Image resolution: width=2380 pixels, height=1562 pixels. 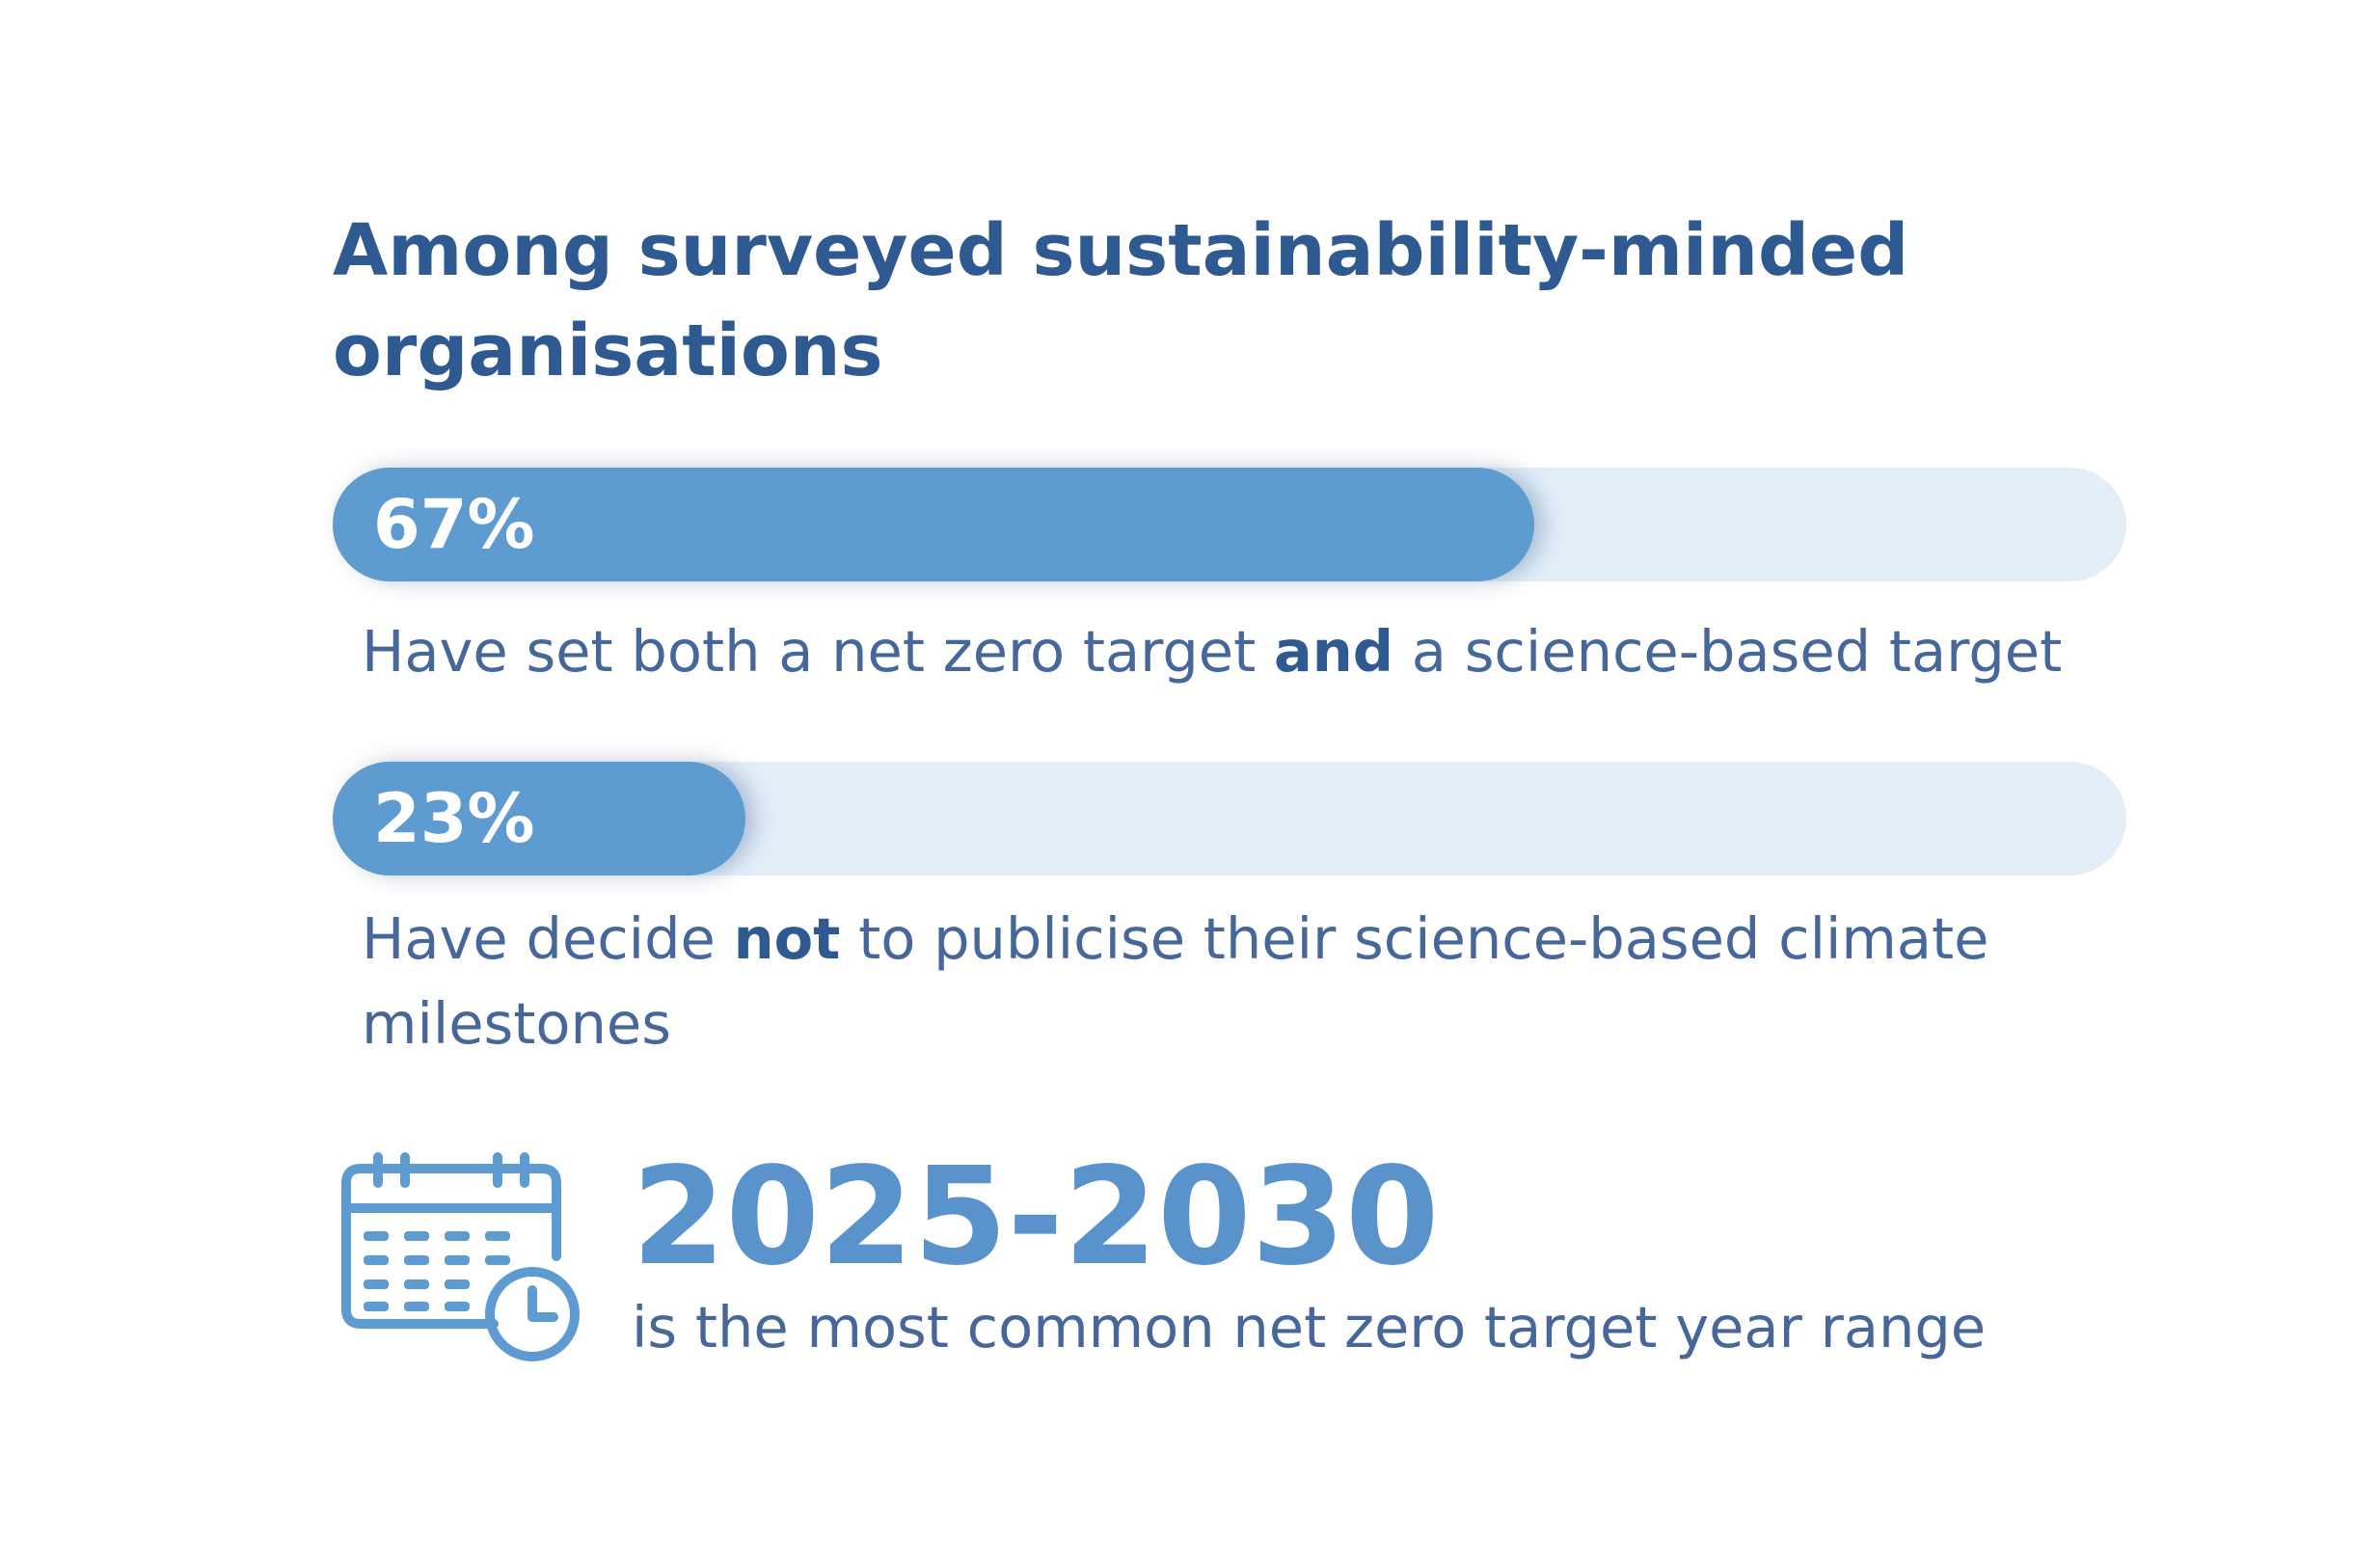 I want to click on caption-emphasis: and, so click(x=1334, y=651).